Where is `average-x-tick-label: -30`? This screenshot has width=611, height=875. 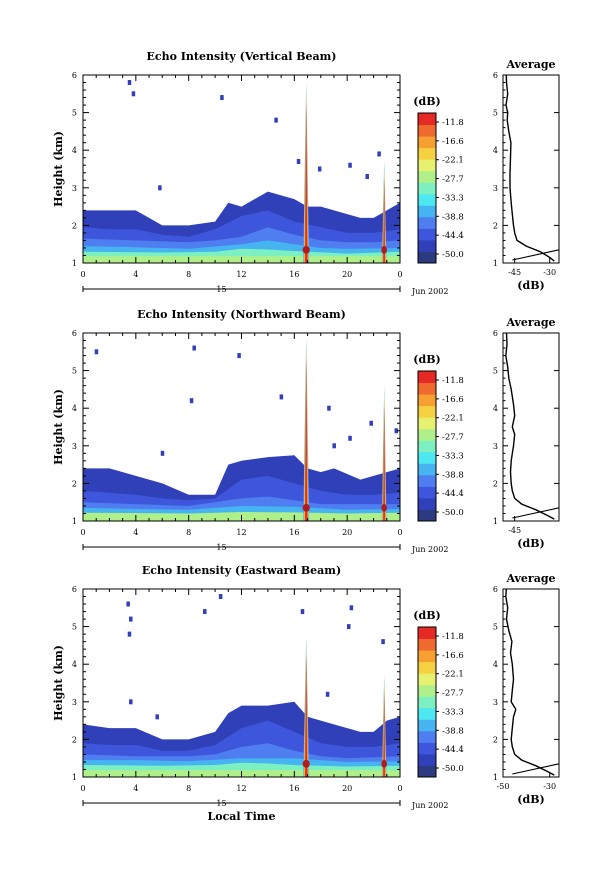 average-x-tick-label: -30 is located at coordinates (549, 786).